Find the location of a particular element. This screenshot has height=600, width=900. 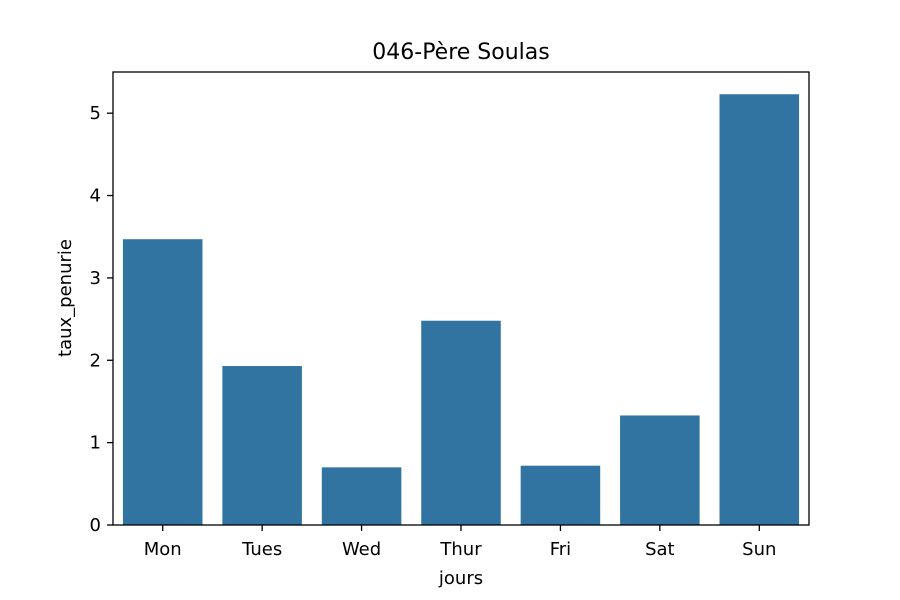

chart-title: 046-Père Soulas is located at coordinates (460, 52).